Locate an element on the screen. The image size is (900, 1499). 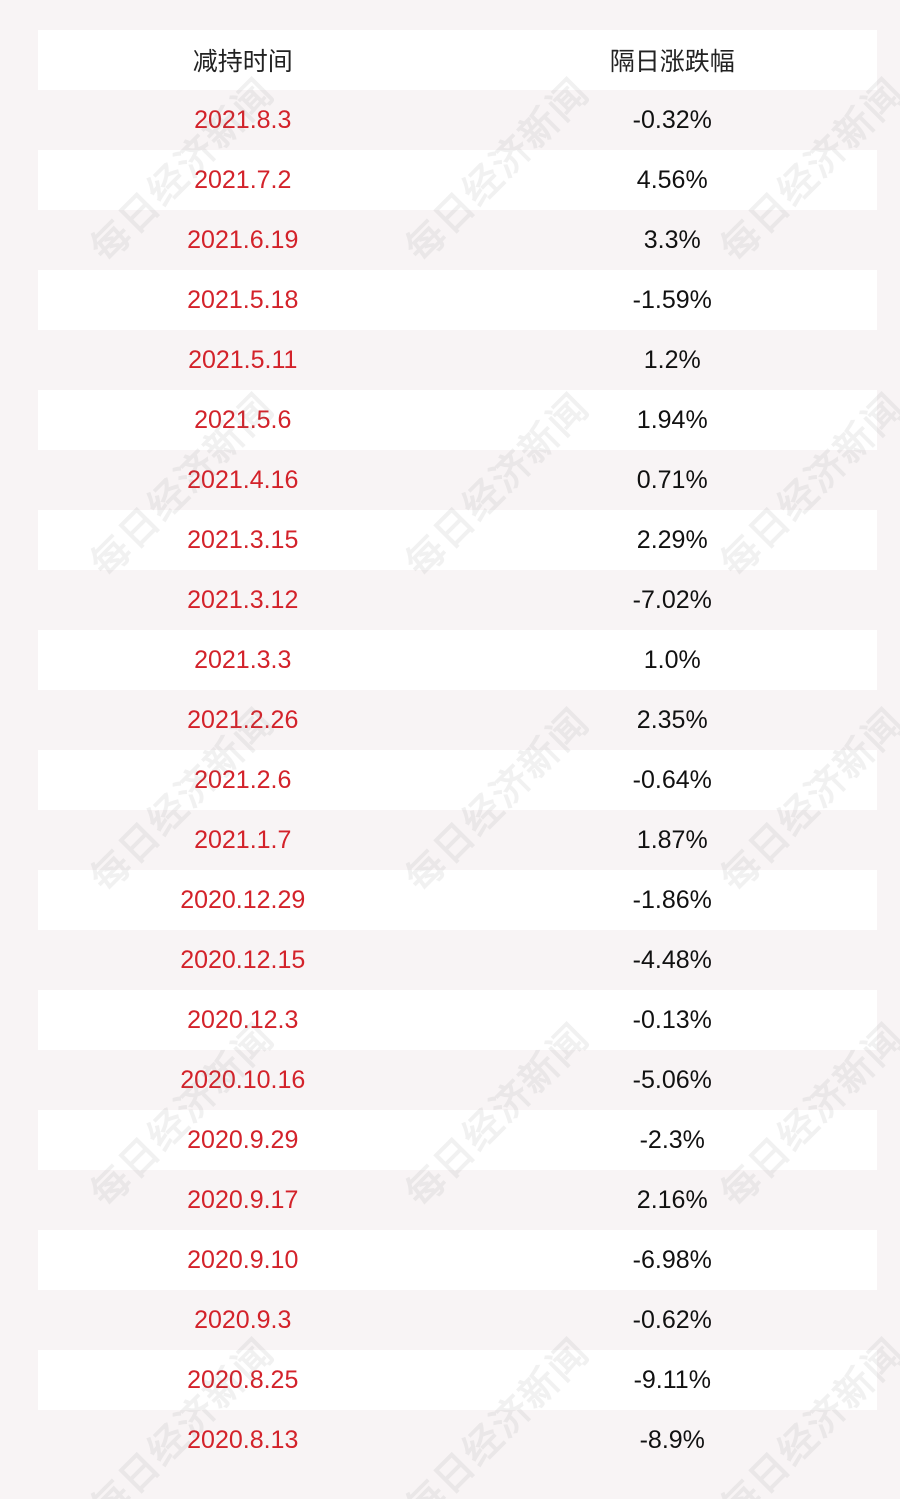
table-row: 2020.10.16 -5.06% is located at coordinates (457, 1080).